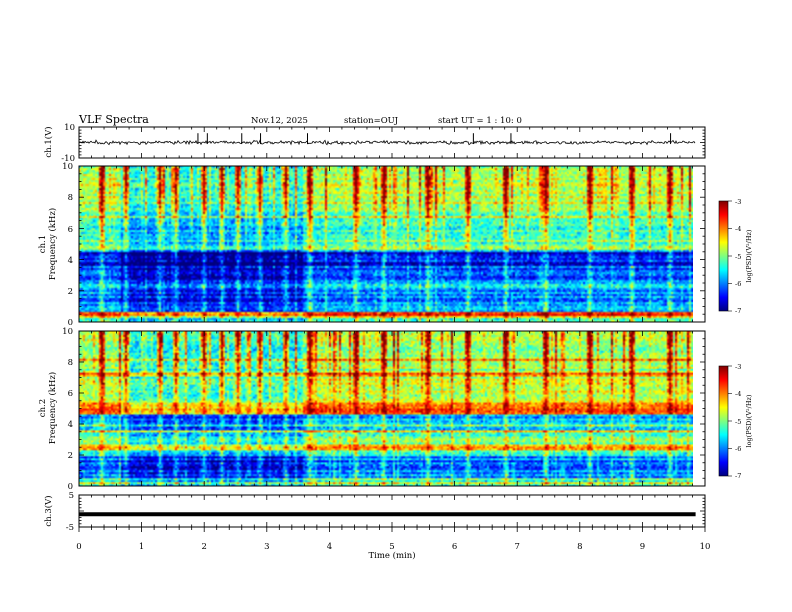 This screenshot has height=612, width=792. I want to click on ch2-cb-tick-m3: -3, so click(738, 367).